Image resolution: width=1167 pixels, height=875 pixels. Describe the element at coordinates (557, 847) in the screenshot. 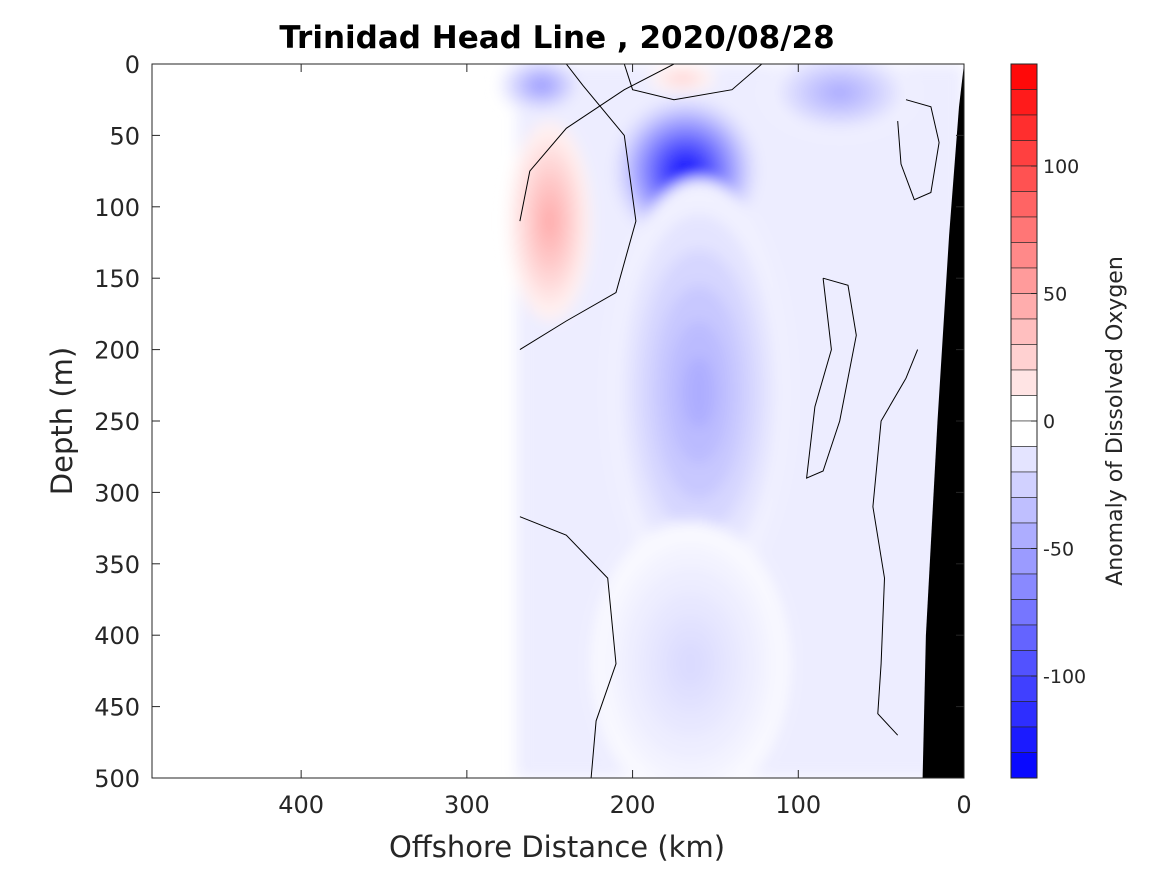

I see `x-axis-label: Offshore Distance (km)` at that location.